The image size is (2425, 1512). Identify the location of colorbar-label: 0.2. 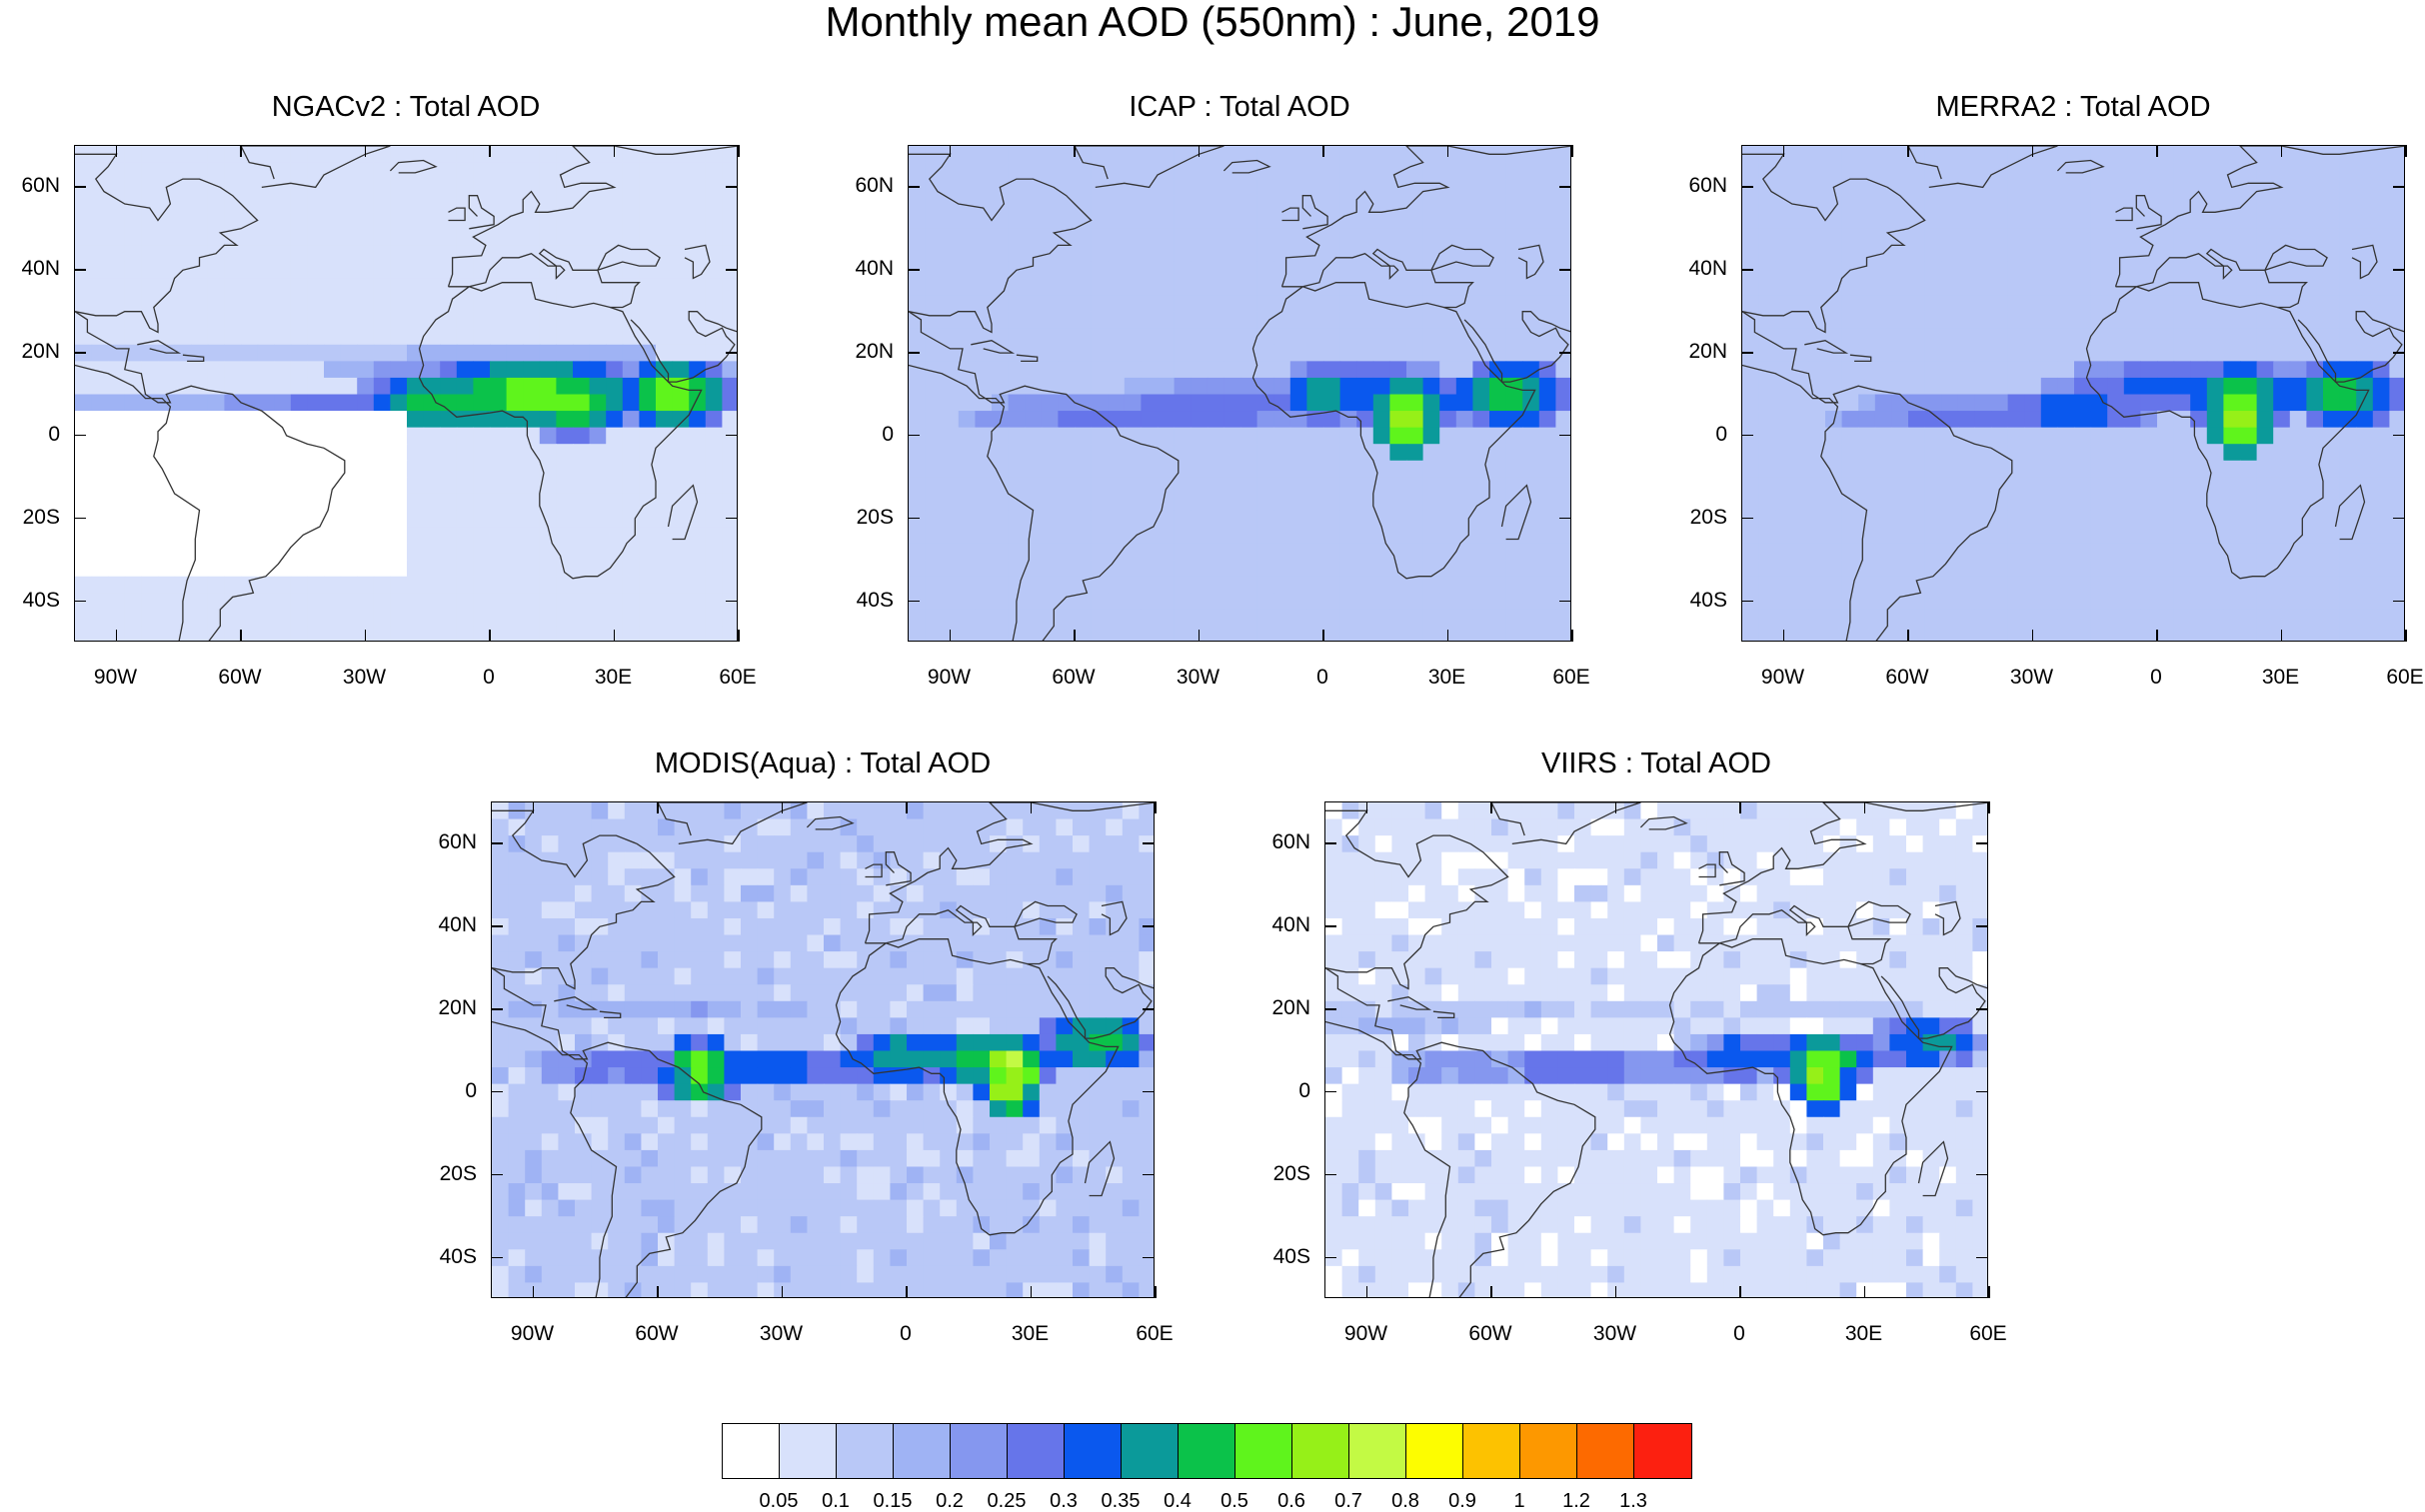
(950, 1501).